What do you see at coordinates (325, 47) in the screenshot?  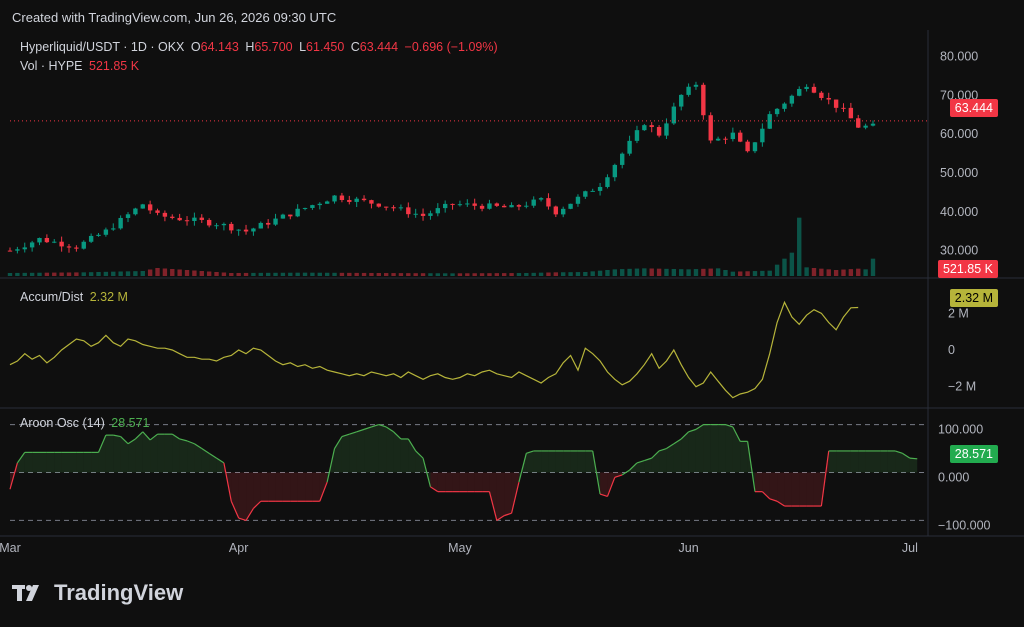 I see `low-value: 61.450` at bounding box center [325, 47].